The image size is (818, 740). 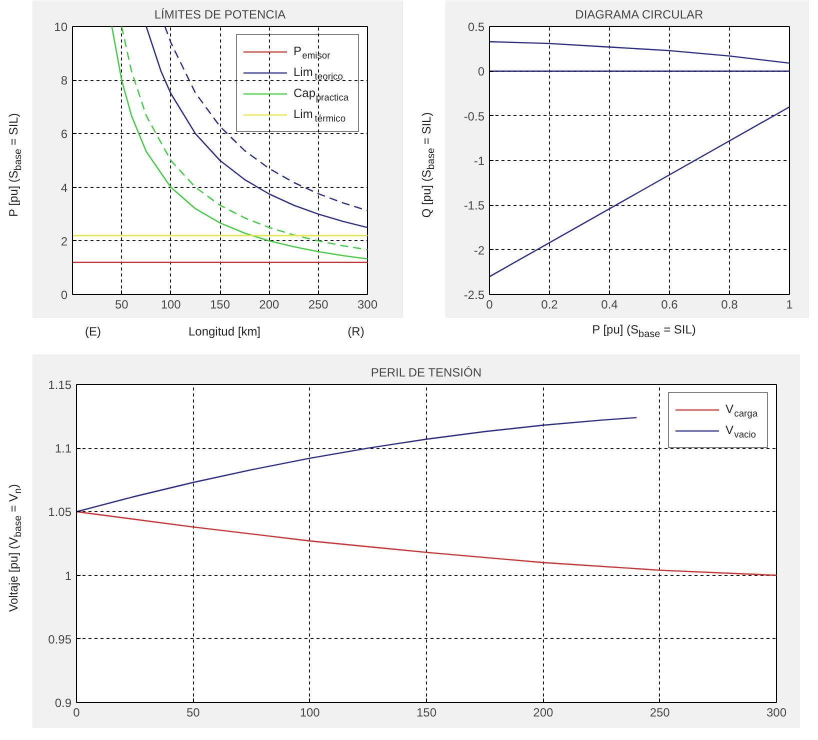 What do you see at coordinates (64, 187) in the screenshot?
I see `y-tick-label: 4` at bounding box center [64, 187].